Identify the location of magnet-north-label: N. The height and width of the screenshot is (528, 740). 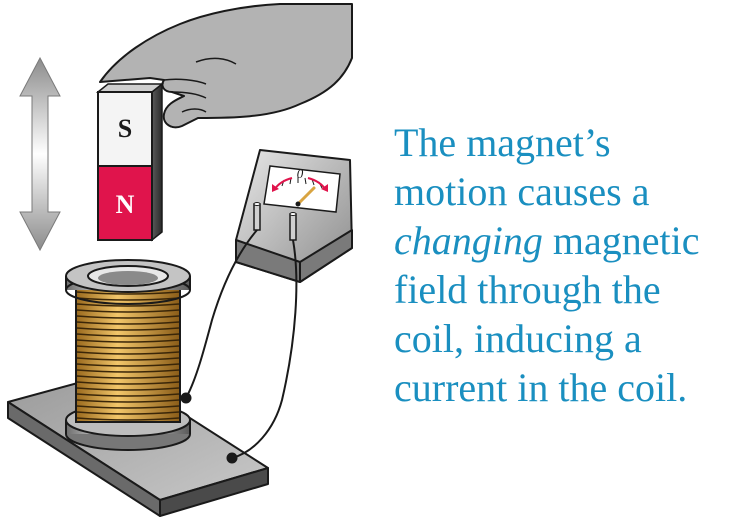
(125, 204).